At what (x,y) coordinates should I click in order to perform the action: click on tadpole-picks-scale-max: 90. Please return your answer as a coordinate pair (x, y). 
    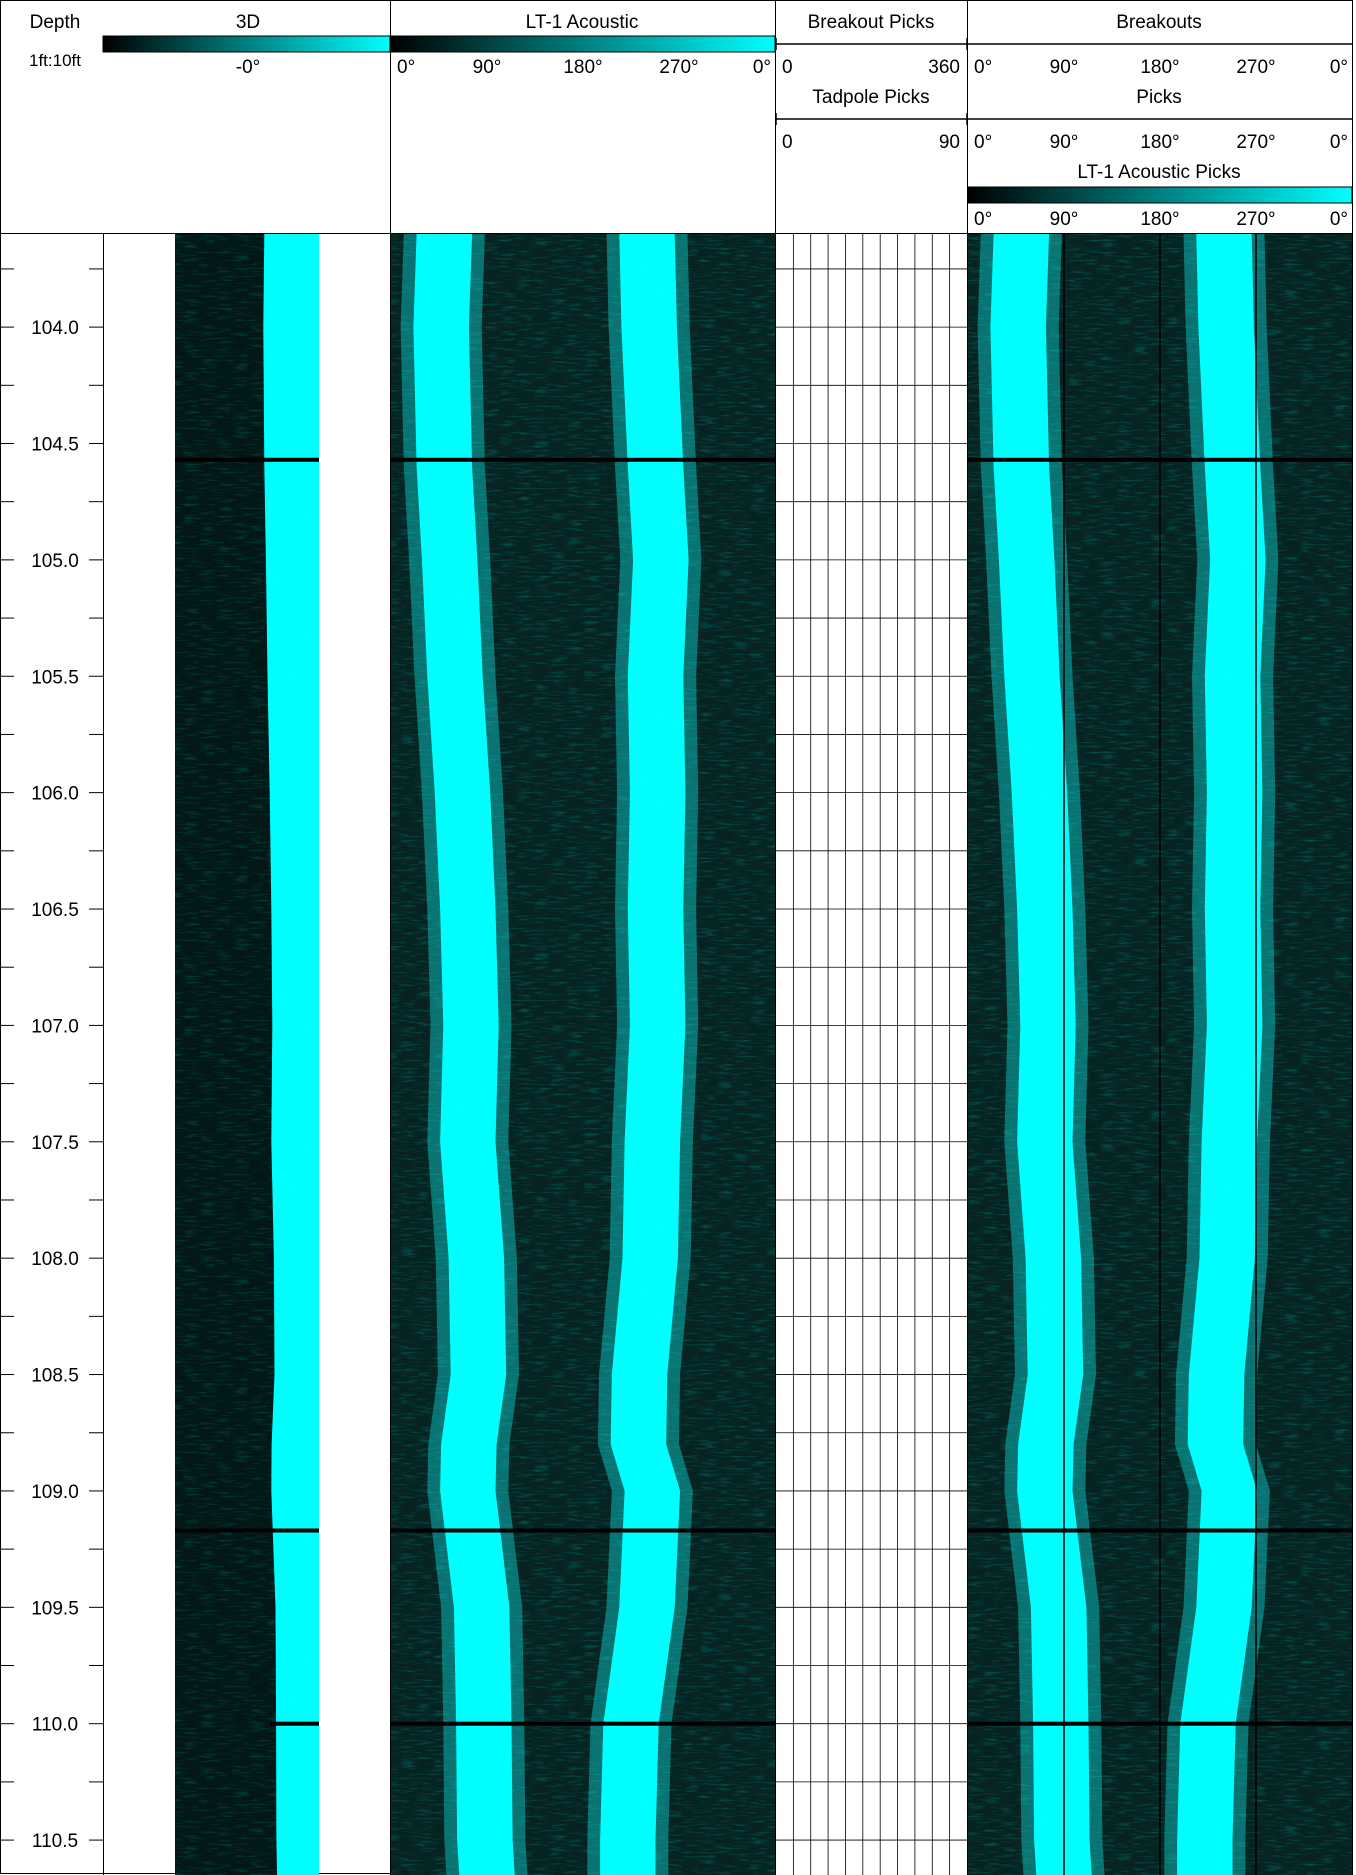
    Looking at the image, I should click on (949, 142).